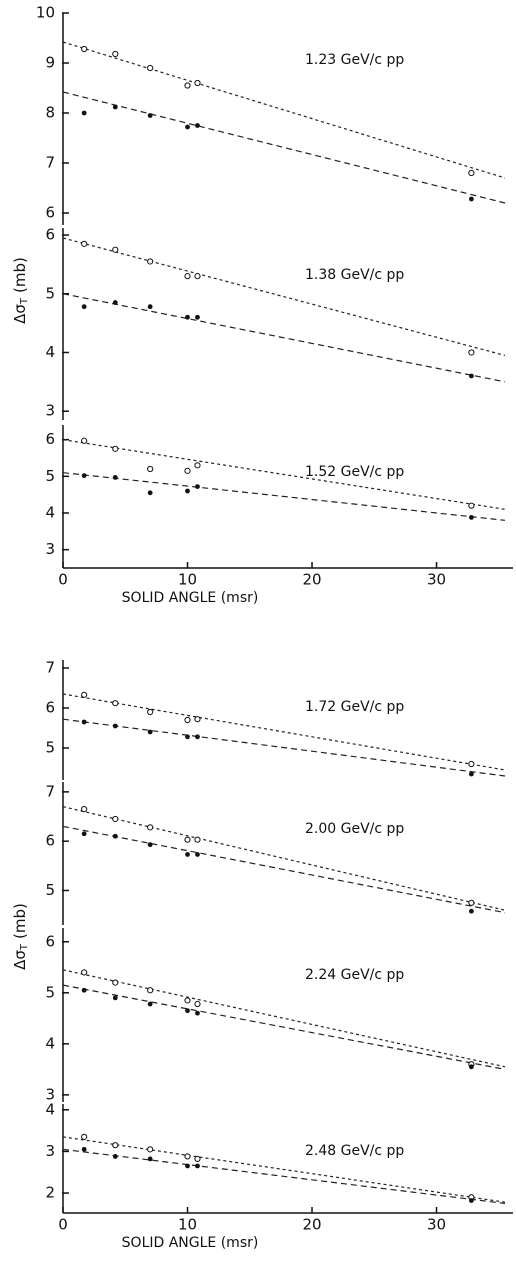 This screenshot has width=516, height=1277. Describe the element at coordinates (436, 580) in the screenshot. I see `x-tick-label: 30` at that location.